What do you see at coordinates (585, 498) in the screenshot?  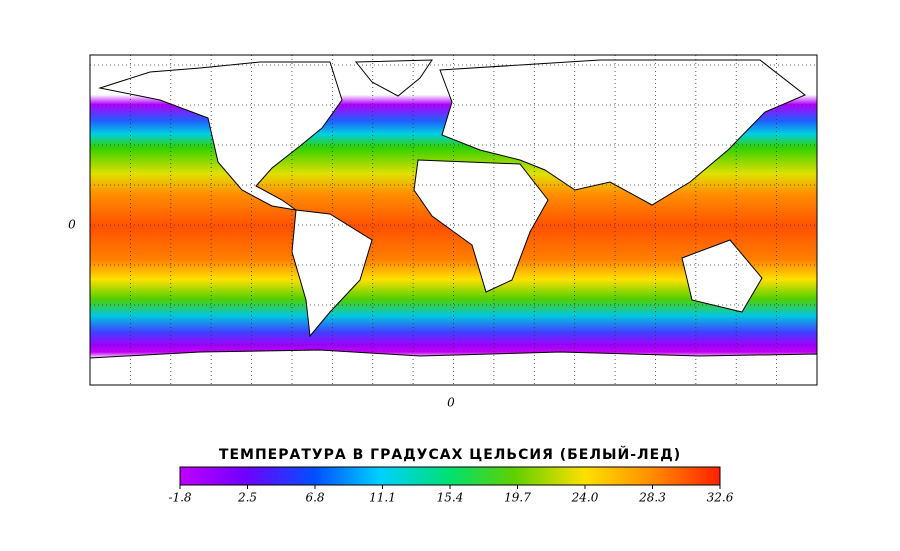 I see `colorbar-tick-label: 24.0` at bounding box center [585, 498].